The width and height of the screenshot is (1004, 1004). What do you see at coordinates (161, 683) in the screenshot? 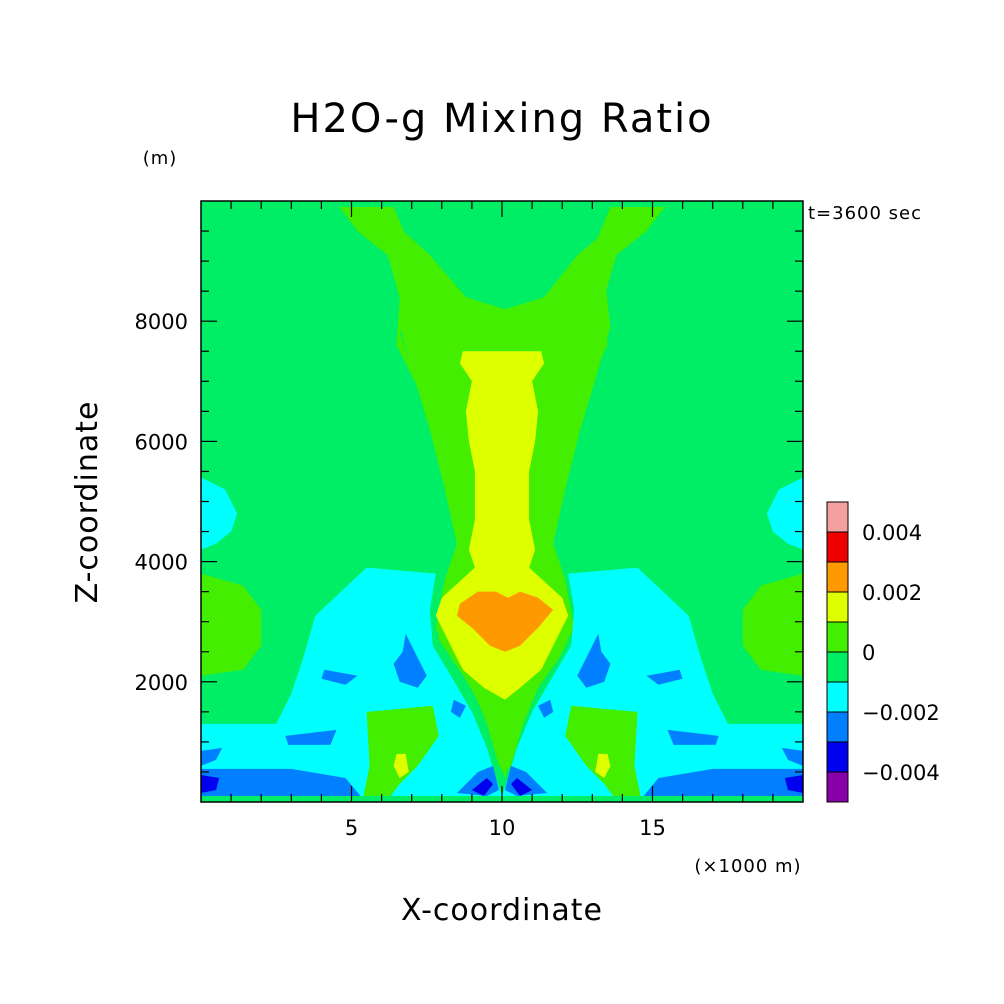
I see `y-tick-label: 2000` at bounding box center [161, 683].